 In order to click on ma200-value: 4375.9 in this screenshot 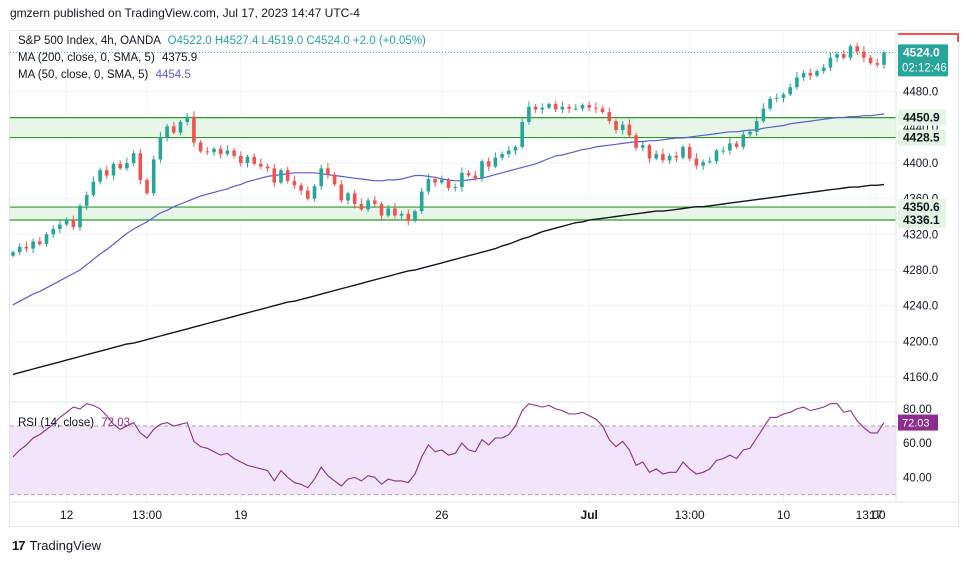, I will do `click(179, 58)`.